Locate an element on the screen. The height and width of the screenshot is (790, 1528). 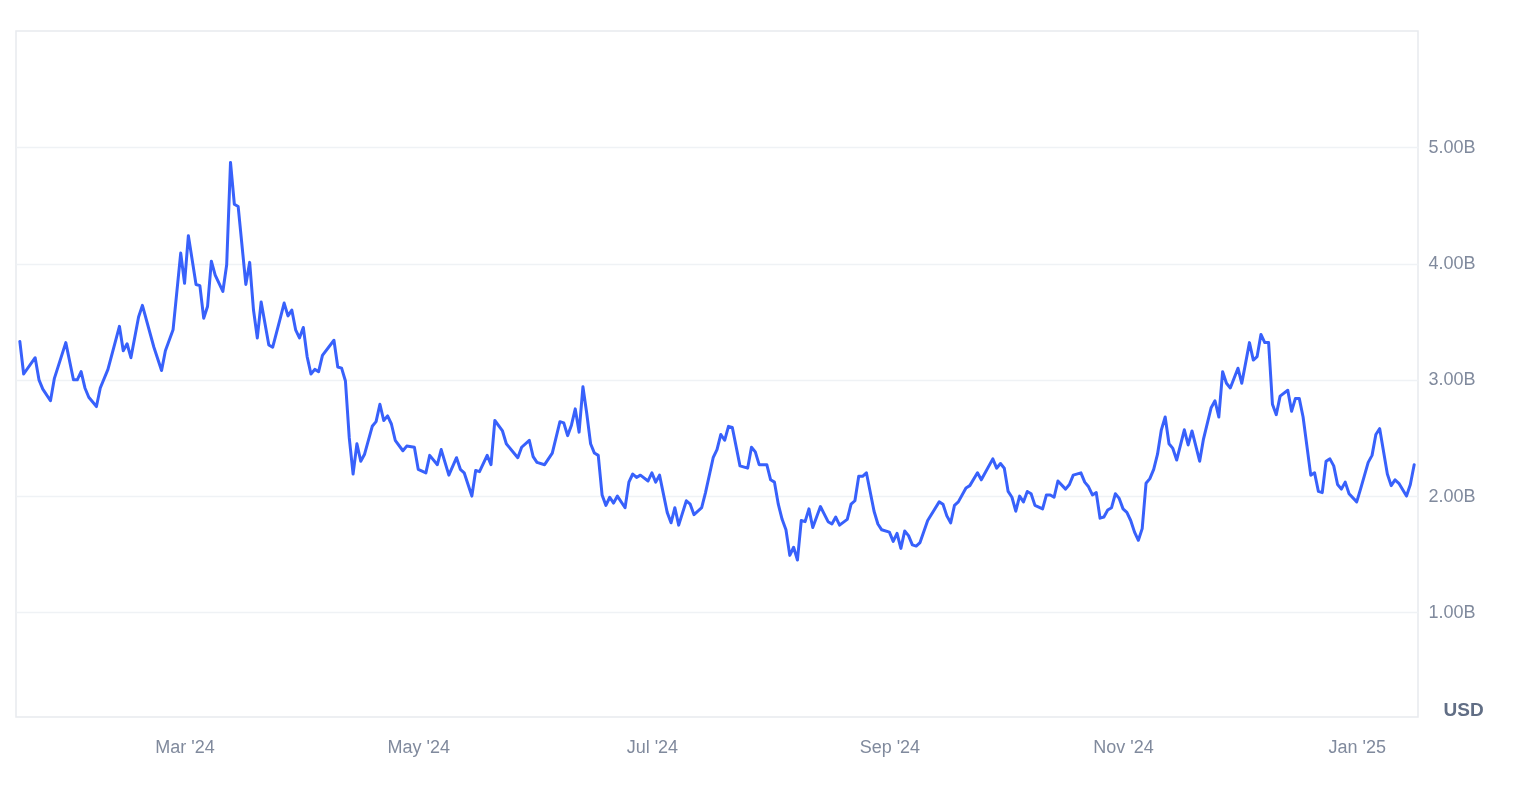
x-tick-label: Mar '24 is located at coordinates (185, 746).